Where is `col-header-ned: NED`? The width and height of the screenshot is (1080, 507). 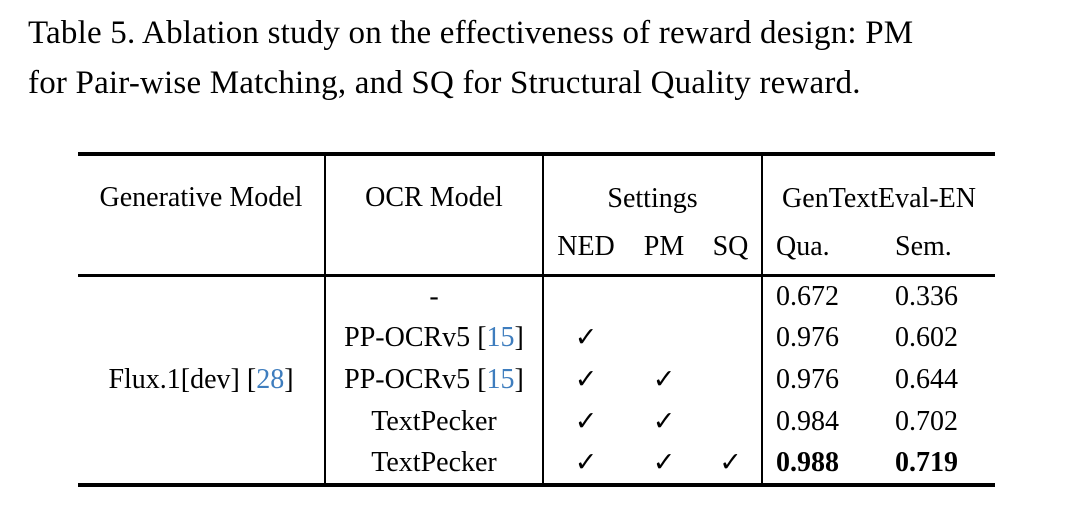 col-header-ned: NED is located at coordinates (585, 247).